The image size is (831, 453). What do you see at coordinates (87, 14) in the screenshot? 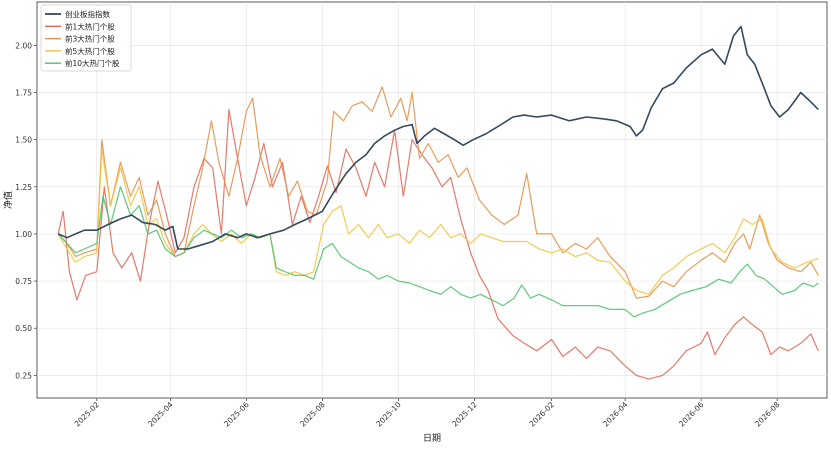
I see `legend-label: 创业板指指数` at bounding box center [87, 14].